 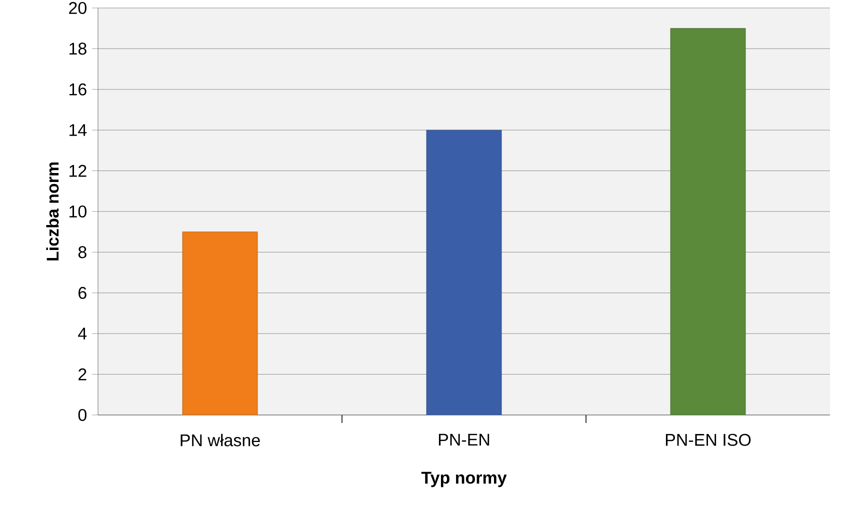 What do you see at coordinates (78, 89) in the screenshot?
I see `y-tick-label: 16` at bounding box center [78, 89].